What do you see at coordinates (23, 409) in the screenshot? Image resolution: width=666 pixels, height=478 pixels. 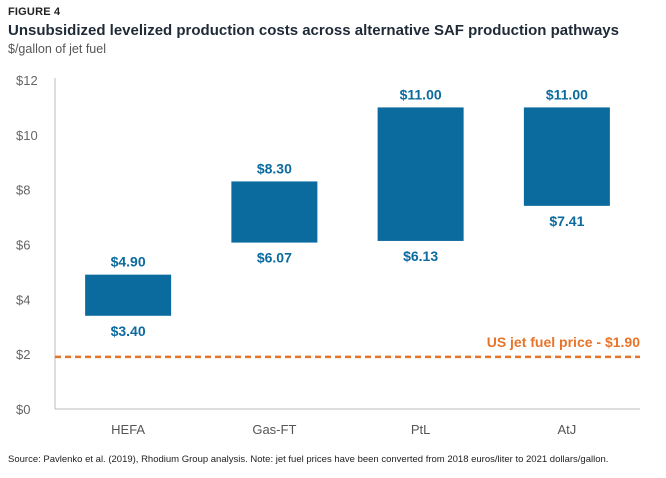 I see `y-tick-label: $0` at bounding box center [23, 409].